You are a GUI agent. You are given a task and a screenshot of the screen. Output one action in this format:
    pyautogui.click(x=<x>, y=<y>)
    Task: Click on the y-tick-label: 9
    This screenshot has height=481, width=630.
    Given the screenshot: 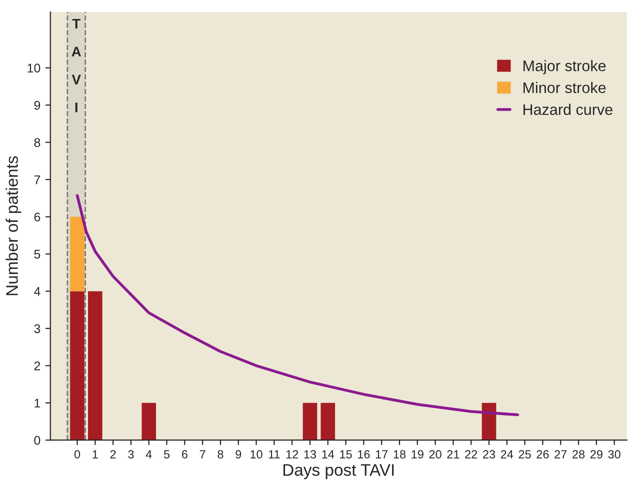 What is the action you would take?
    pyautogui.click(x=37, y=105)
    